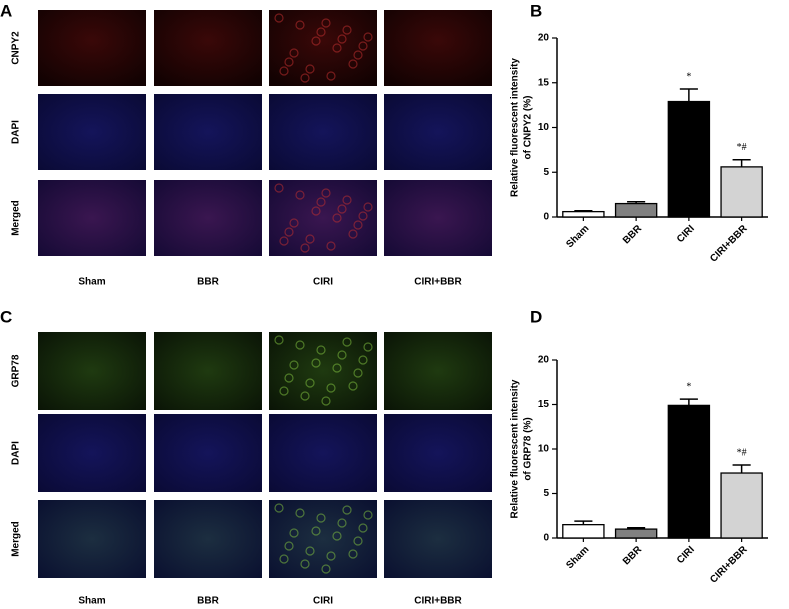 The height and width of the screenshot is (609, 789). I want to click on panel-label: C, so click(6, 316).